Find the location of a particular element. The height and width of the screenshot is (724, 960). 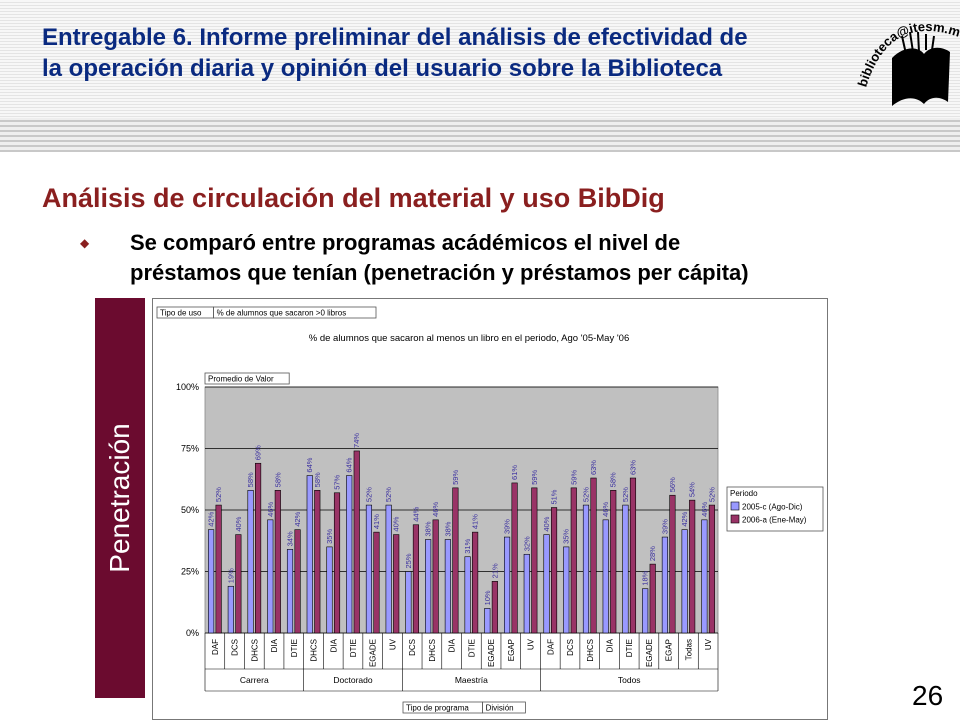

pivot-bottom-field-label: Tipo de programa is located at coordinates (437, 708).